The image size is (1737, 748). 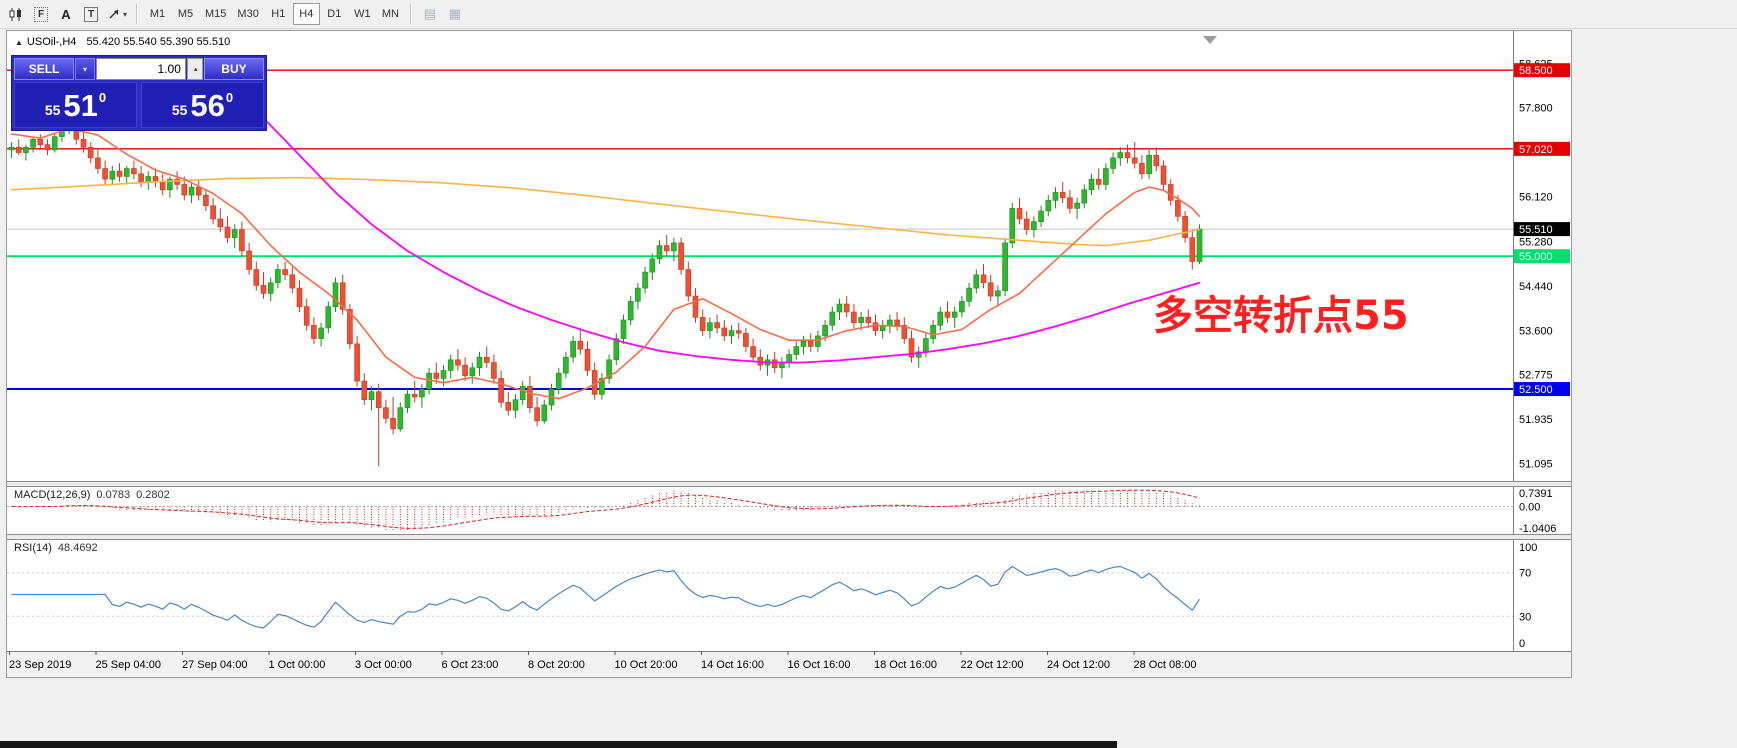 What do you see at coordinates (215, 14) in the screenshot?
I see `timeframe-m15: M15` at bounding box center [215, 14].